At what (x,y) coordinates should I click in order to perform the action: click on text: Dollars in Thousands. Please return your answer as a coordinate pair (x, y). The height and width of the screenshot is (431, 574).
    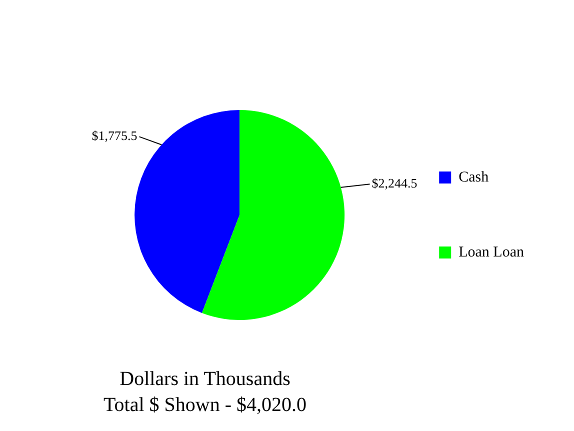
    Looking at the image, I should click on (205, 379).